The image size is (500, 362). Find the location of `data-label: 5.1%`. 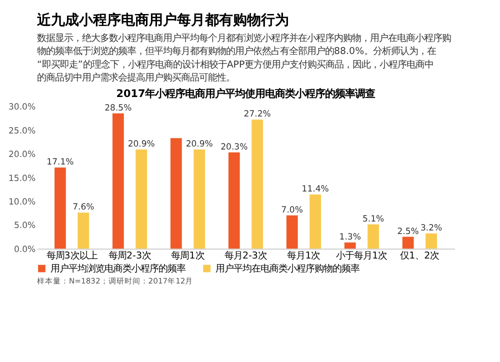

data-label: 5.1% is located at coordinates (373, 219).